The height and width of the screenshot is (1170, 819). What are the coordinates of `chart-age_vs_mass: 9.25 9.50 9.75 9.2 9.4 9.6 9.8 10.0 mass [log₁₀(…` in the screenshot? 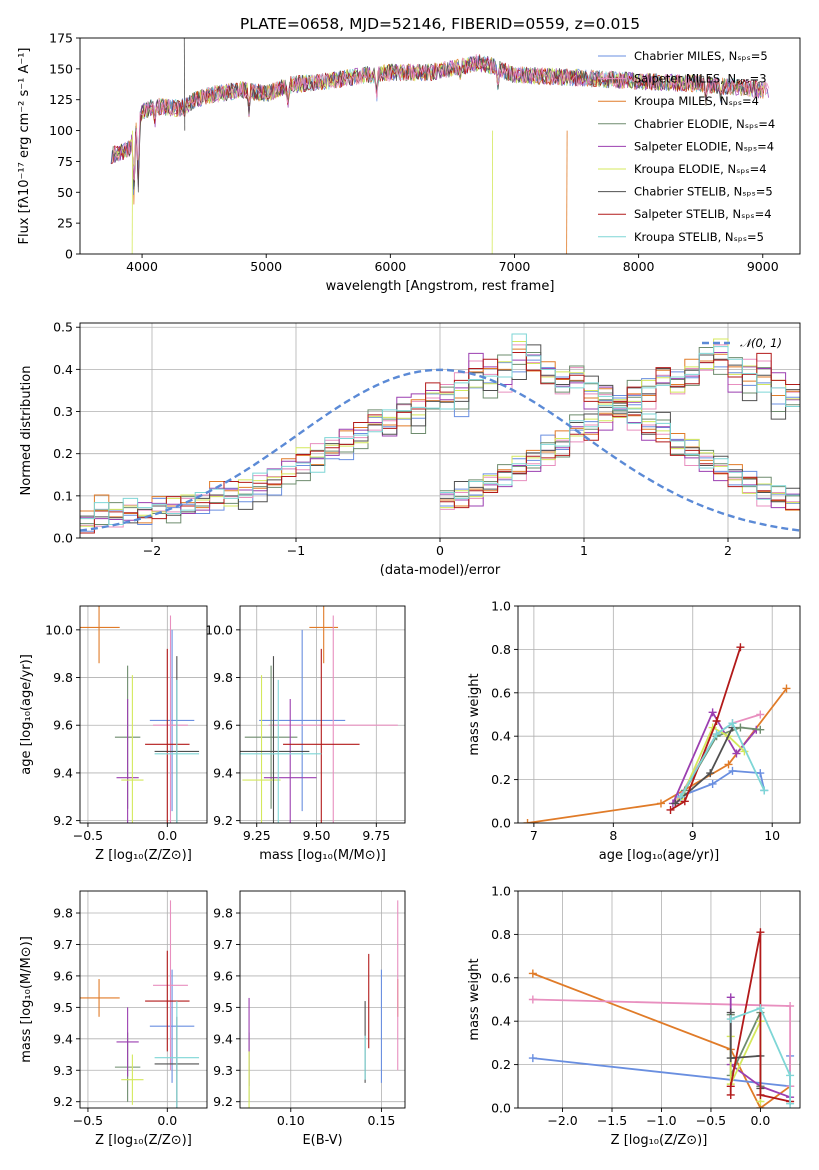 It's located at (305, 734).